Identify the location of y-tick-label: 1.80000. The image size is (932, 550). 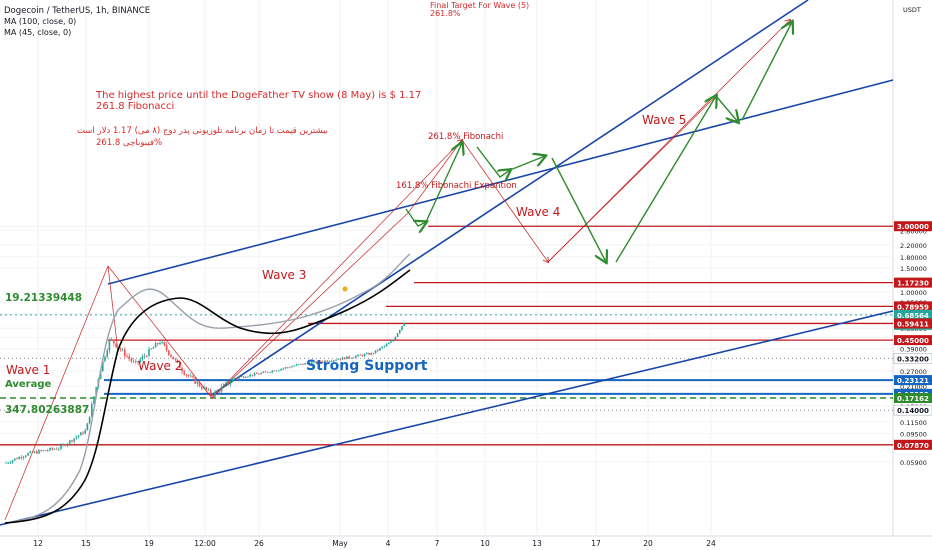
(913, 258).